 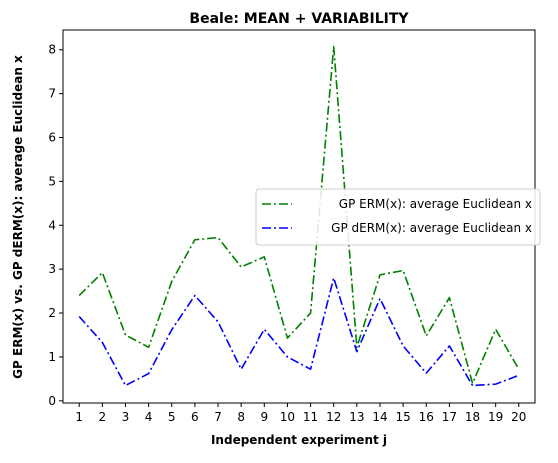 I want to click on x-axis-title: Independent experiment j, so click(x=299, y=440).